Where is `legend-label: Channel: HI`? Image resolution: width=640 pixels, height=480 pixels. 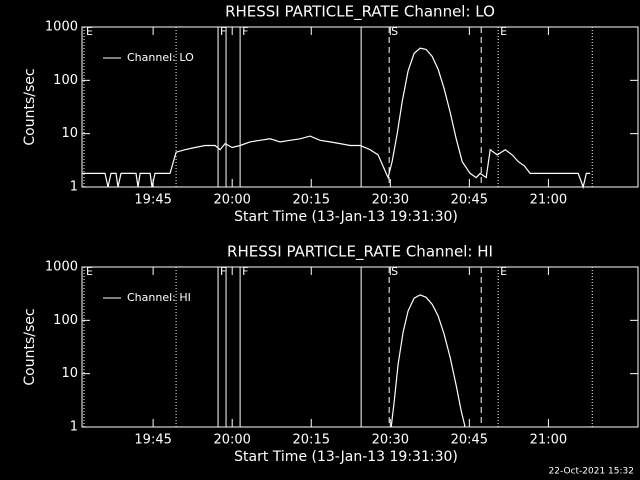 legend-label: Channel: HI is located at coordinates (159, 297).